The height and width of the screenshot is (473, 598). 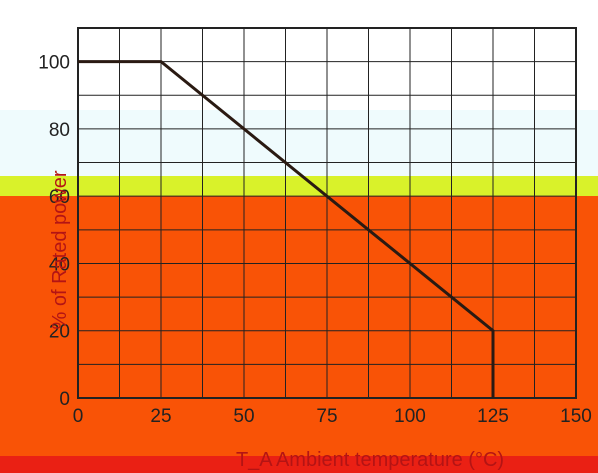 What do you see at coordinates (59, 197) in the screenshot?
I see `y-tick-label: 60` at bounding box center [59, 197].